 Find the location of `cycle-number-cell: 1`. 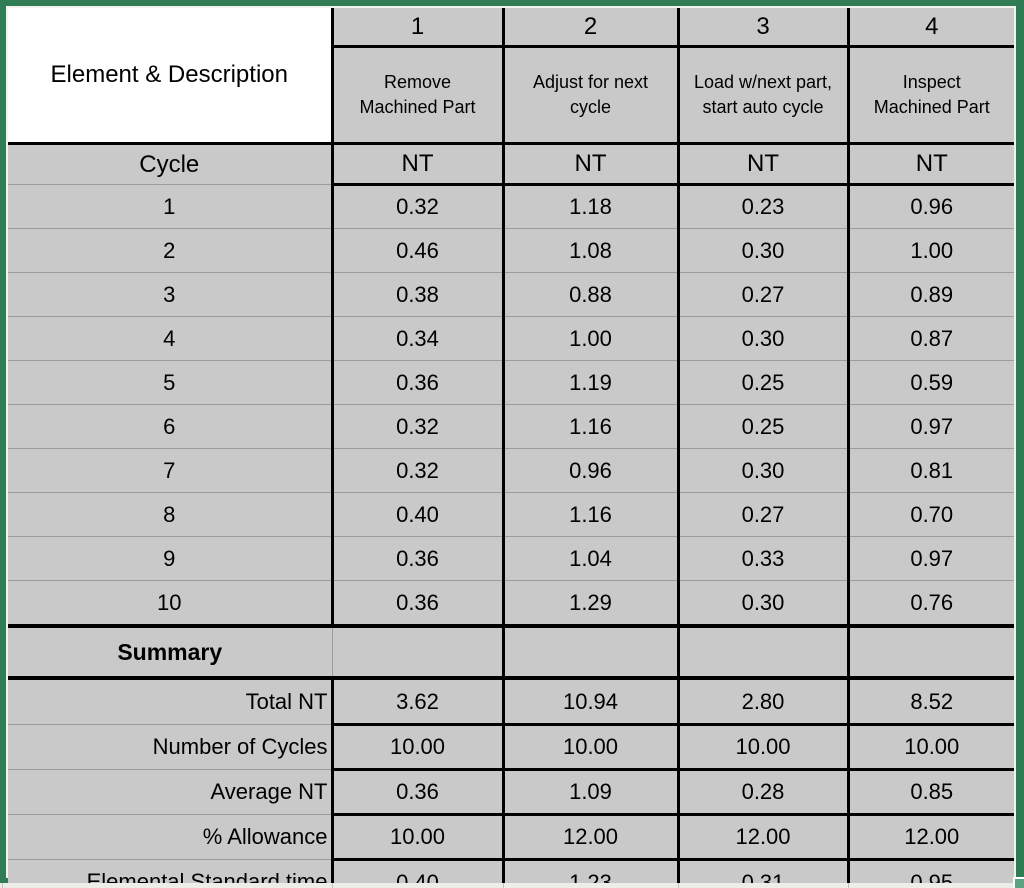

cycle-number-cell: 1 is located at coordinates (170, 206).